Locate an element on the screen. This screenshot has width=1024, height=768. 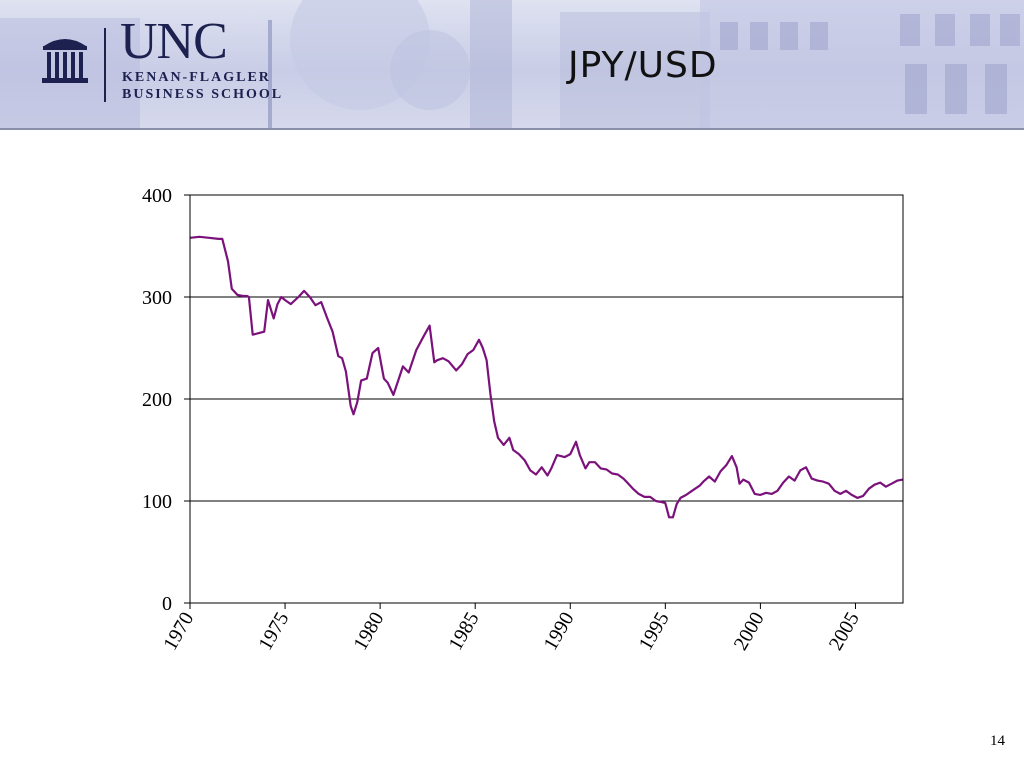
x-tick-label: 1995 is located at coordinates (654, 632).